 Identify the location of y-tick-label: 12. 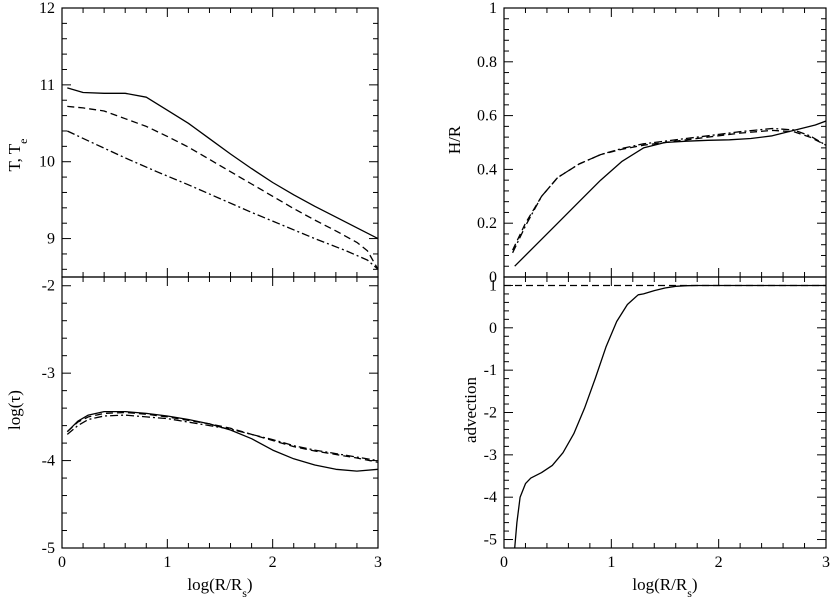
(47, 8).